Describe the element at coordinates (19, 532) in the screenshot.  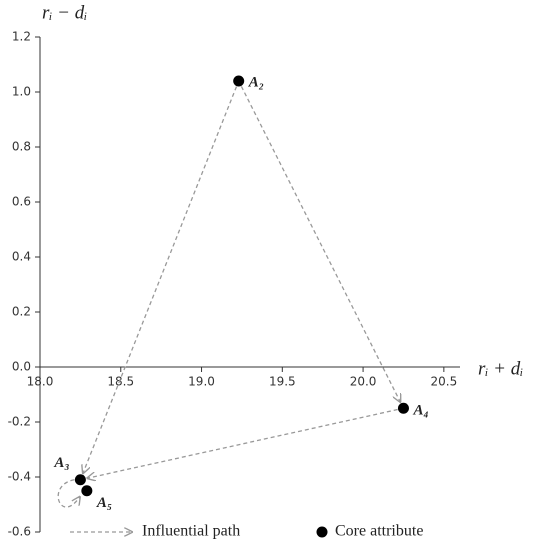
I see `y-tick-label: -0.6` at that location.